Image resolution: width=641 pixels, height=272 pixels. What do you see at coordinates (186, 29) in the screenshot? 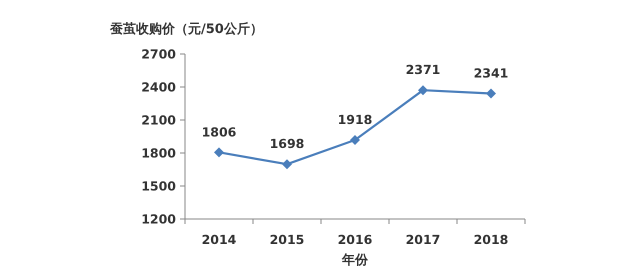
I see `y-axis-title: 蚕茧收购价（元/50公斤）` at bounding box center [186, 29].